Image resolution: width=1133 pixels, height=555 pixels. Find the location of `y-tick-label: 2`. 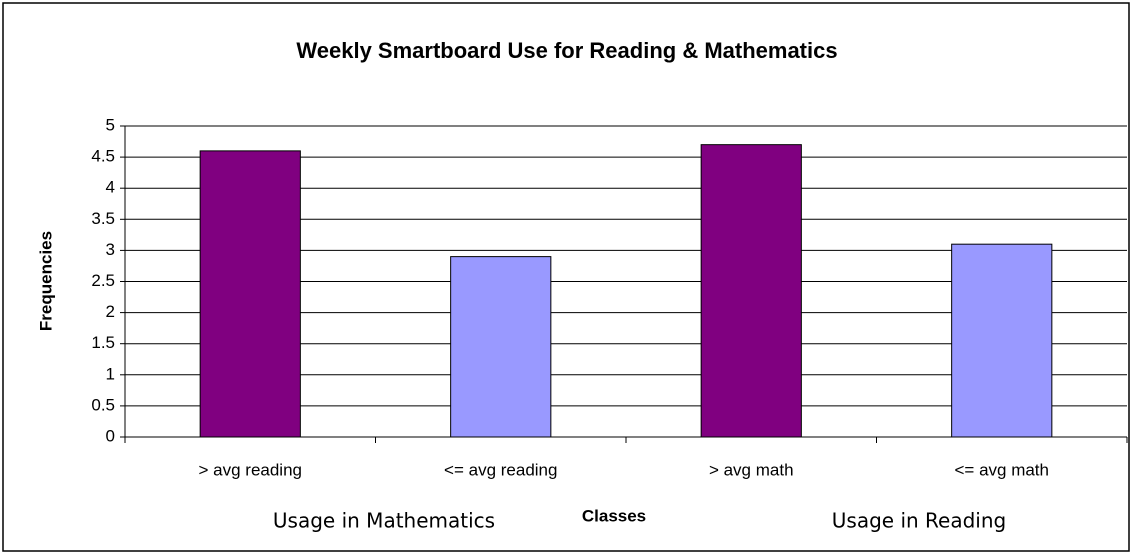

y-tick-label: 2 is located at coordinates (110, 311).